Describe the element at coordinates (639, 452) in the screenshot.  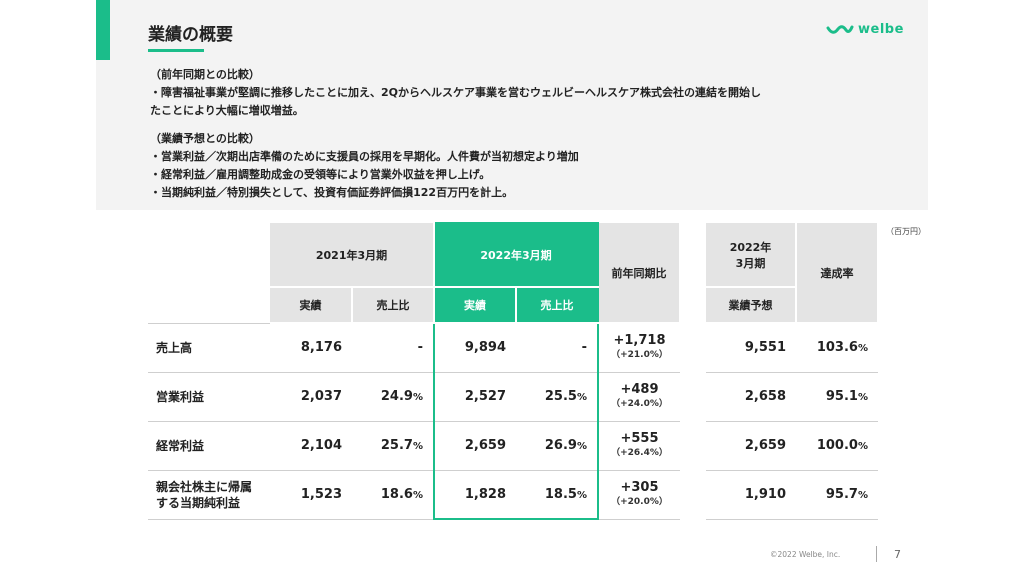
I see `yoy-percent: （+26.4%）` at that location.